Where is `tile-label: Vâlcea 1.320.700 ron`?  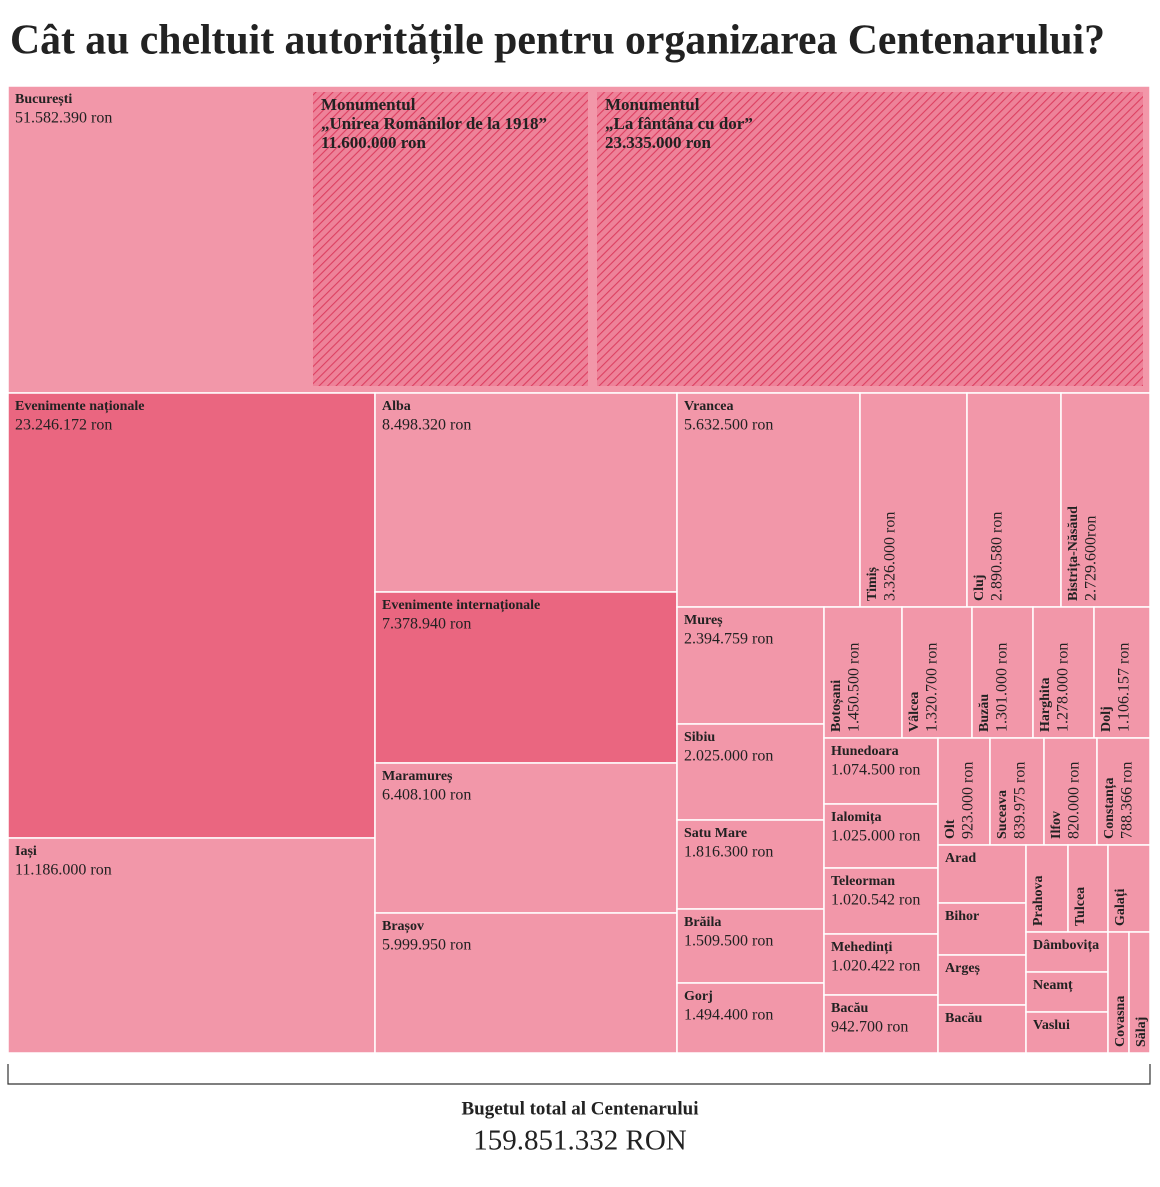
tile-label: Vâlcea 1.320.700 ron is located at coordinates (923, 687).